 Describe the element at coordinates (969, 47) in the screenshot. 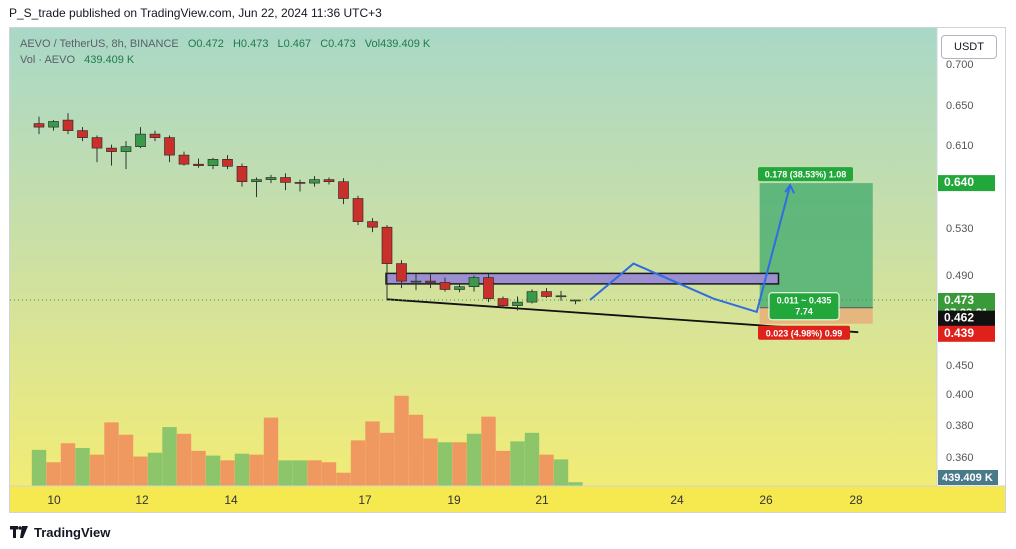

I see `currency-button: USDT` at that location.